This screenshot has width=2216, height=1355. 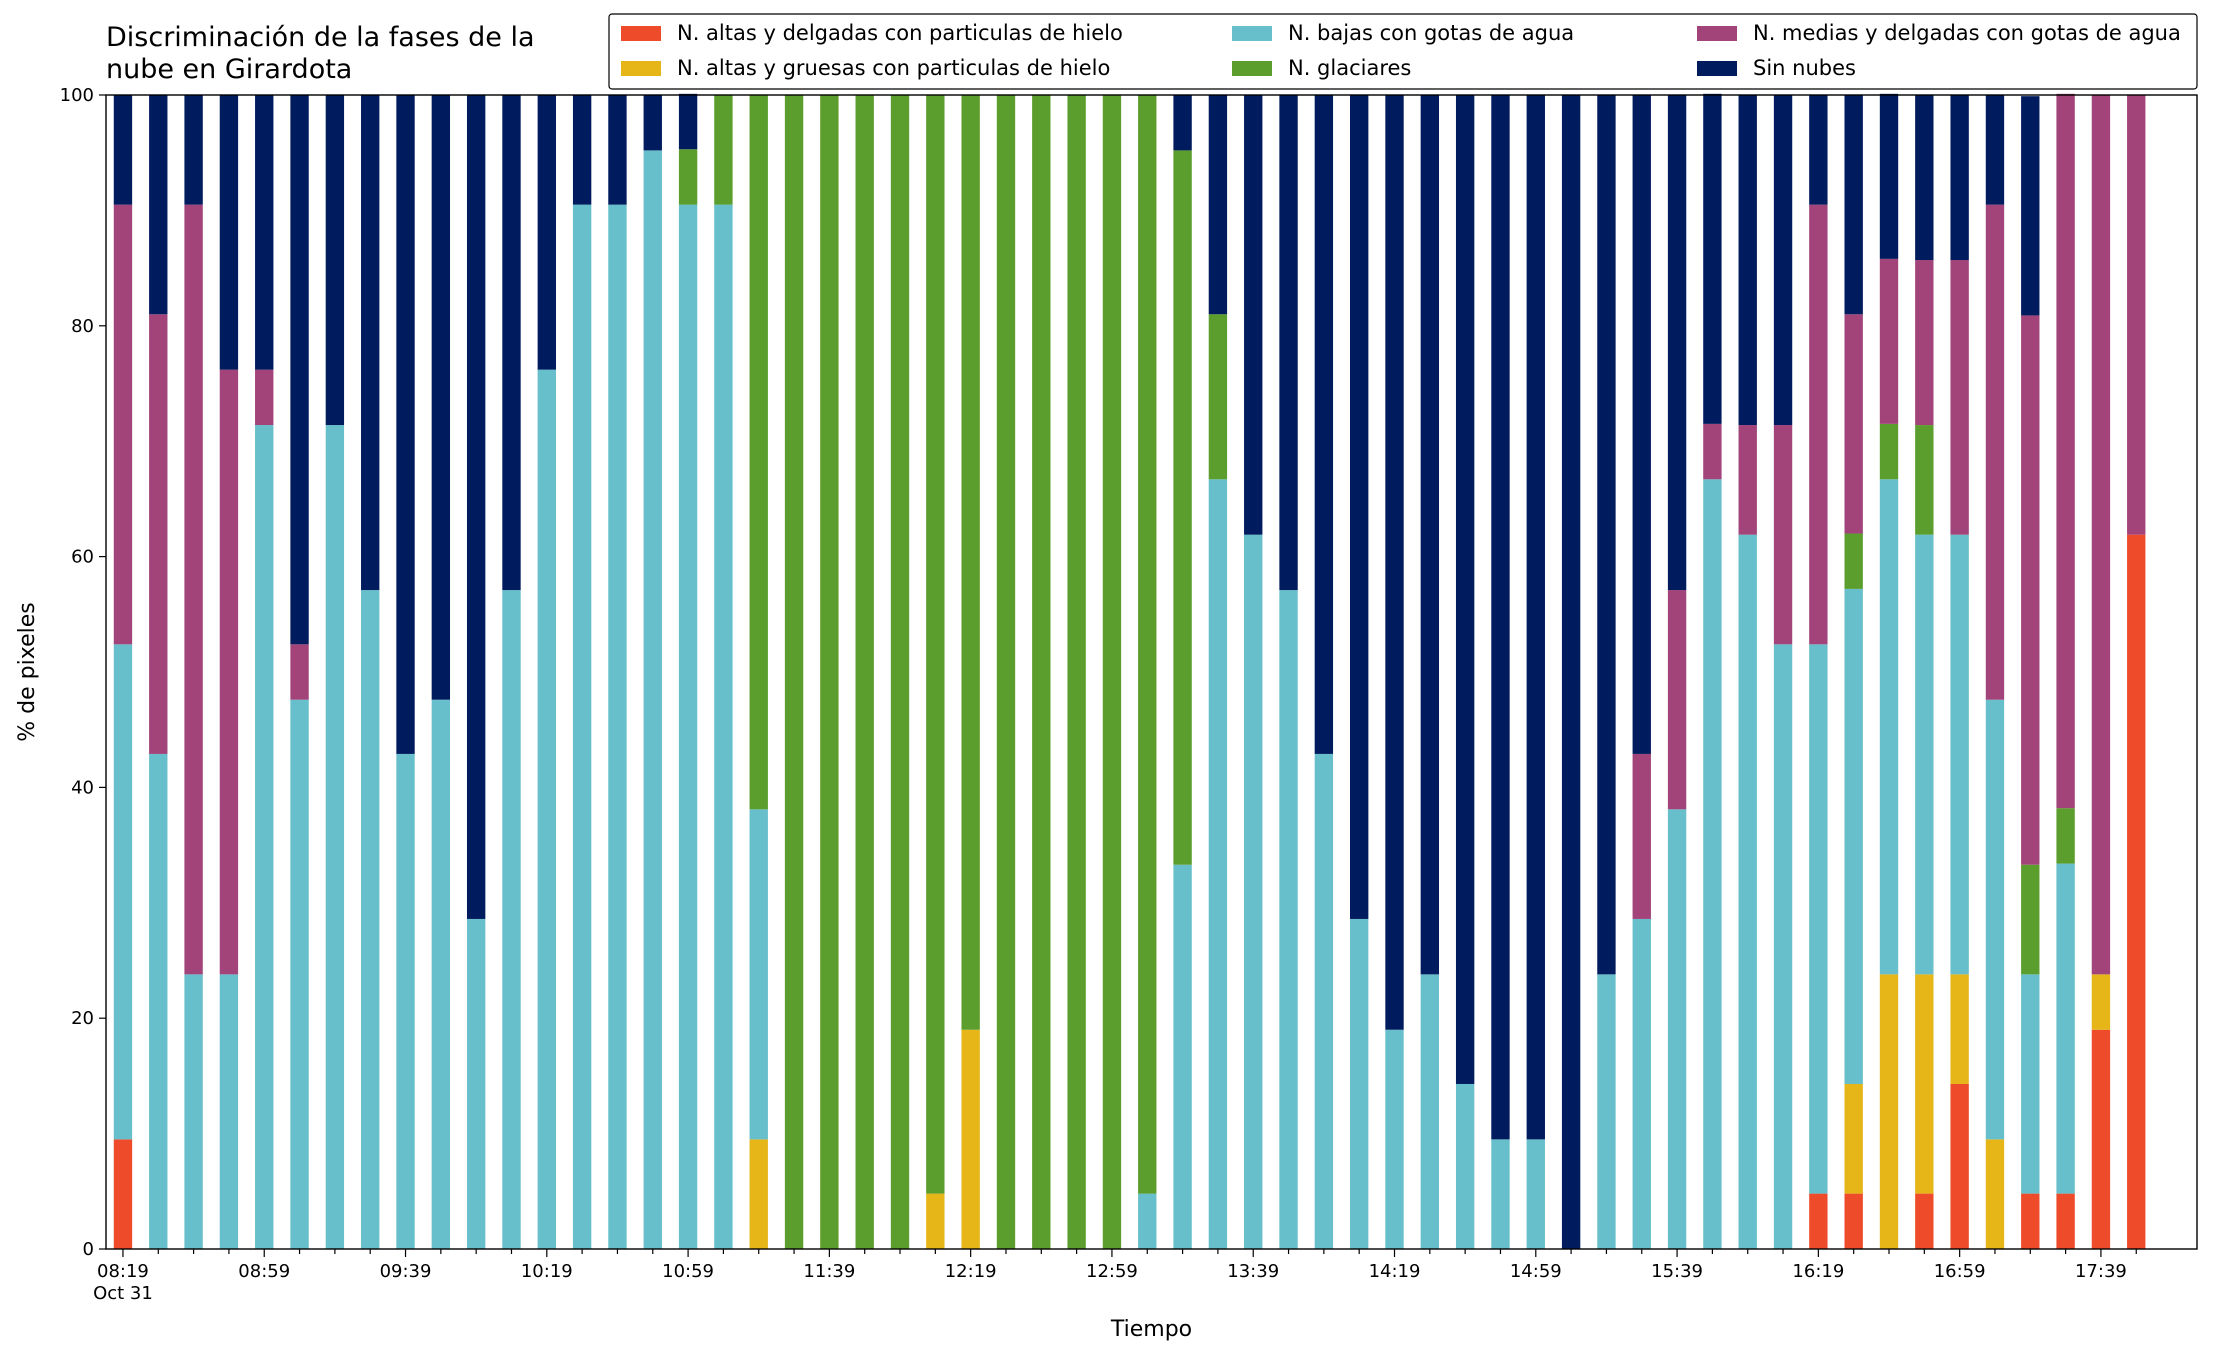 I want to click on x-date-label: Oct 31, so click(x=123, y=1293).